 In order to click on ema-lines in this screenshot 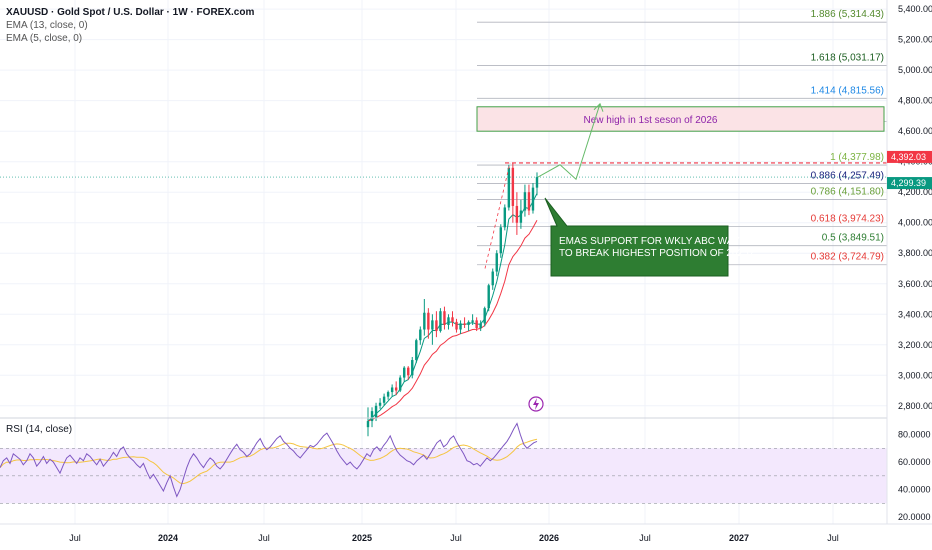, I will do `click(452, 307)`.